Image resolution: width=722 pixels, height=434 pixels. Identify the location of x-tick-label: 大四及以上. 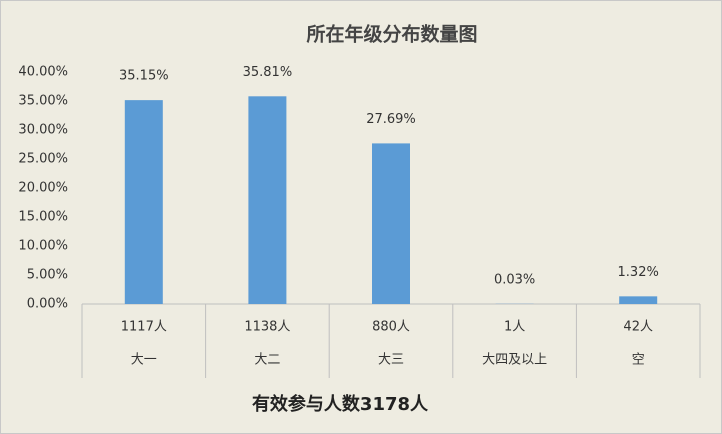
(514, 360).